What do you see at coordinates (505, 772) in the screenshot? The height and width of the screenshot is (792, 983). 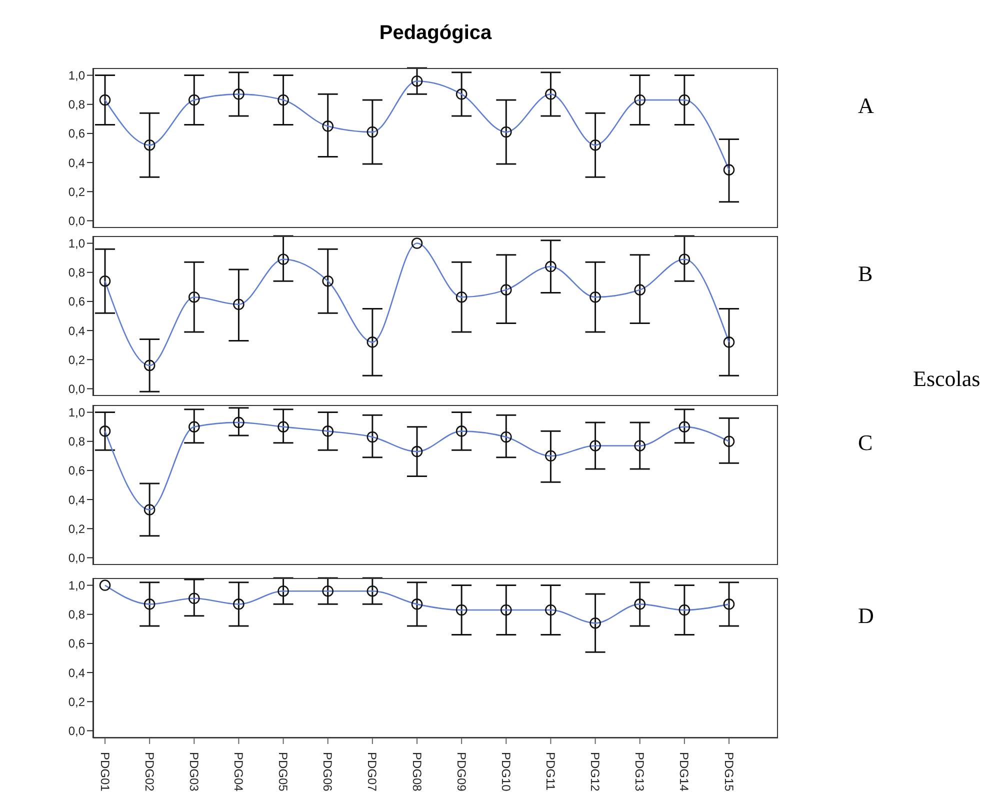 I see `x-tick-label: PDG10` at bounding box center [505, 772].